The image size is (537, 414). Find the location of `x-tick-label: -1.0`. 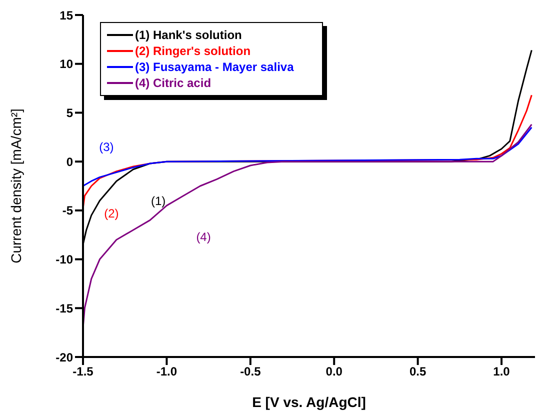

x-tick-label: -1.0 is located at coordinates (167, 371).